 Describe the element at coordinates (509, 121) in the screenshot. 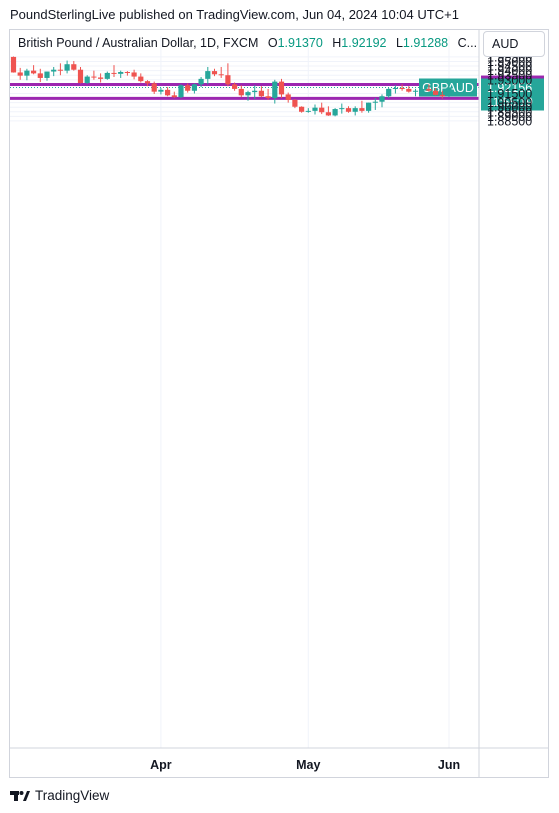

I see `y-tick-label: 1.88500` at that location.